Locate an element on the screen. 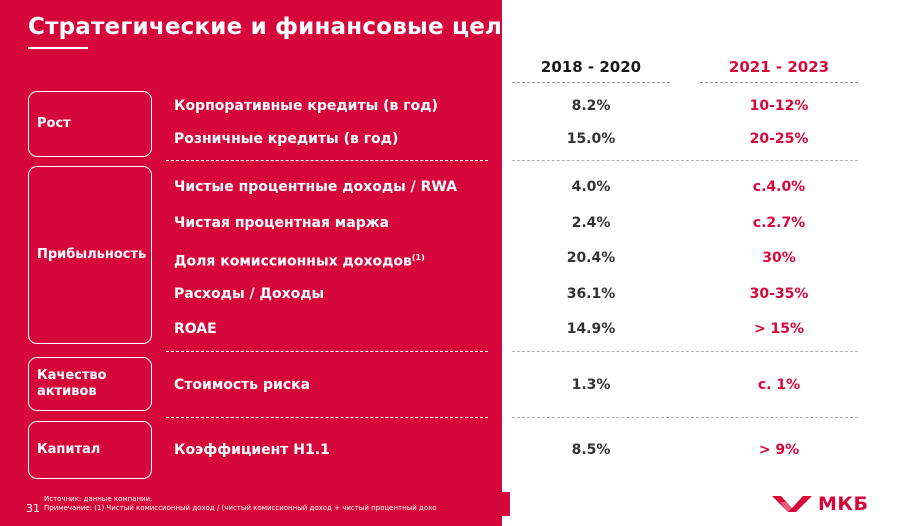 Image resolution: width=903 pixels, height=526 pixels. value-2018-2020: 20.4% is located at coordinates (591, 258).